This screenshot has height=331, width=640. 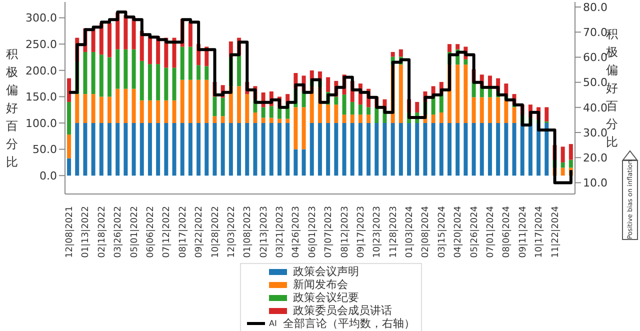 I want to click on y2-tick-label: 60.0, so click(x=595, y=57).